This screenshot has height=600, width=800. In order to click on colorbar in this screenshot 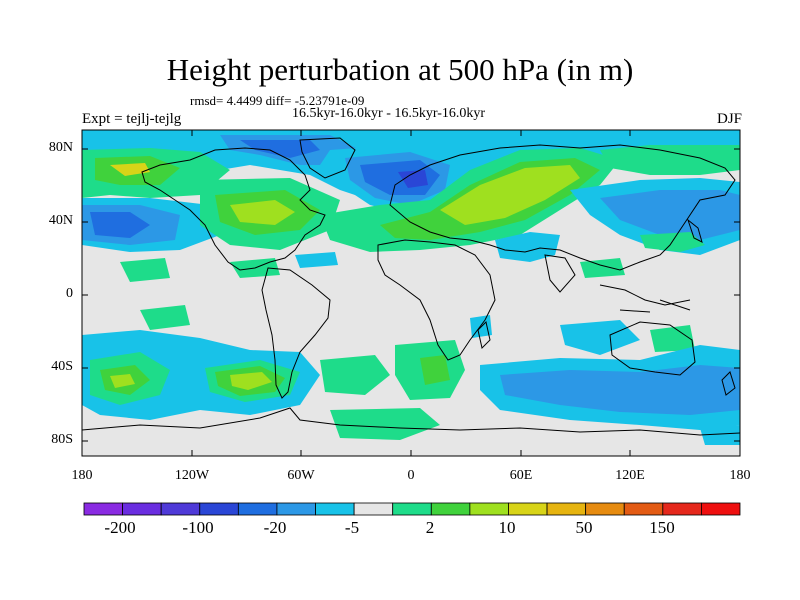, I will do `click(412, 509)`.